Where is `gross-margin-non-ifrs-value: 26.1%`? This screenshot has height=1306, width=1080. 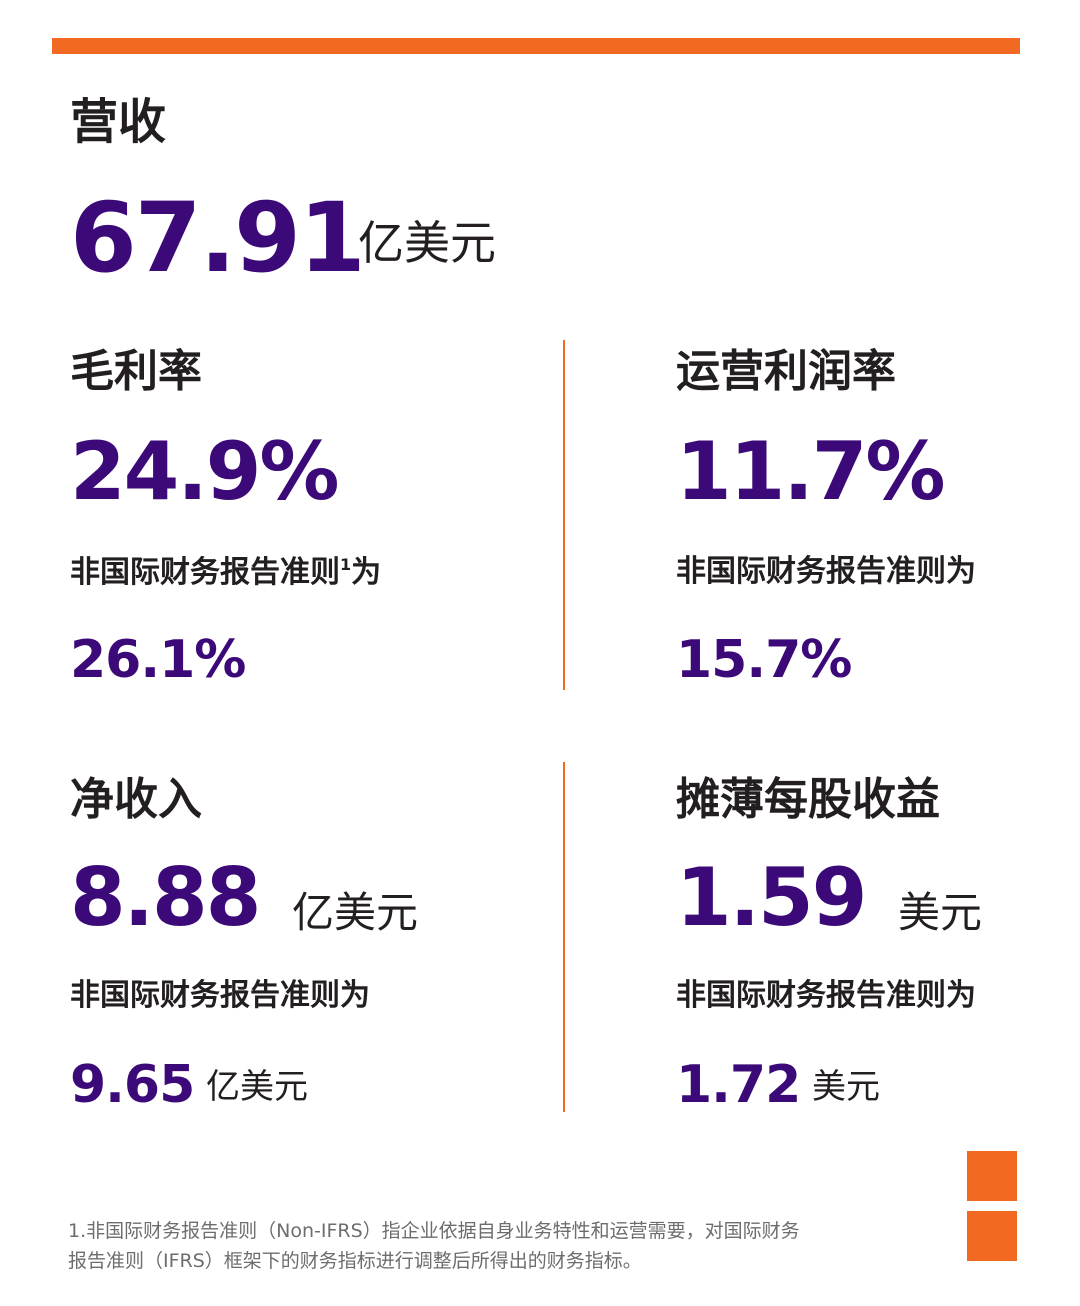
gross-margin-non-ifrs-value: 26.1% is located at coordinates (158, 660).